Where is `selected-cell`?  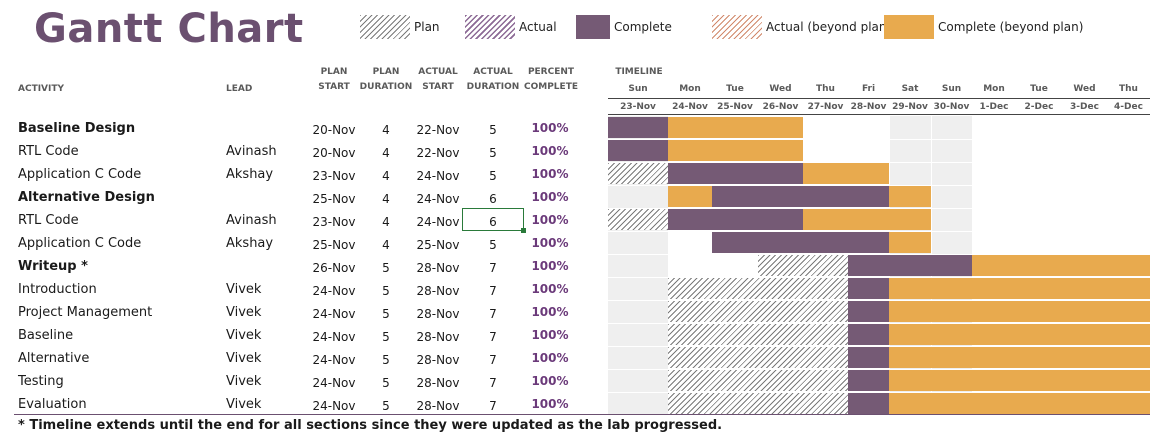
selected-cell is located at coordinates (494, 220).